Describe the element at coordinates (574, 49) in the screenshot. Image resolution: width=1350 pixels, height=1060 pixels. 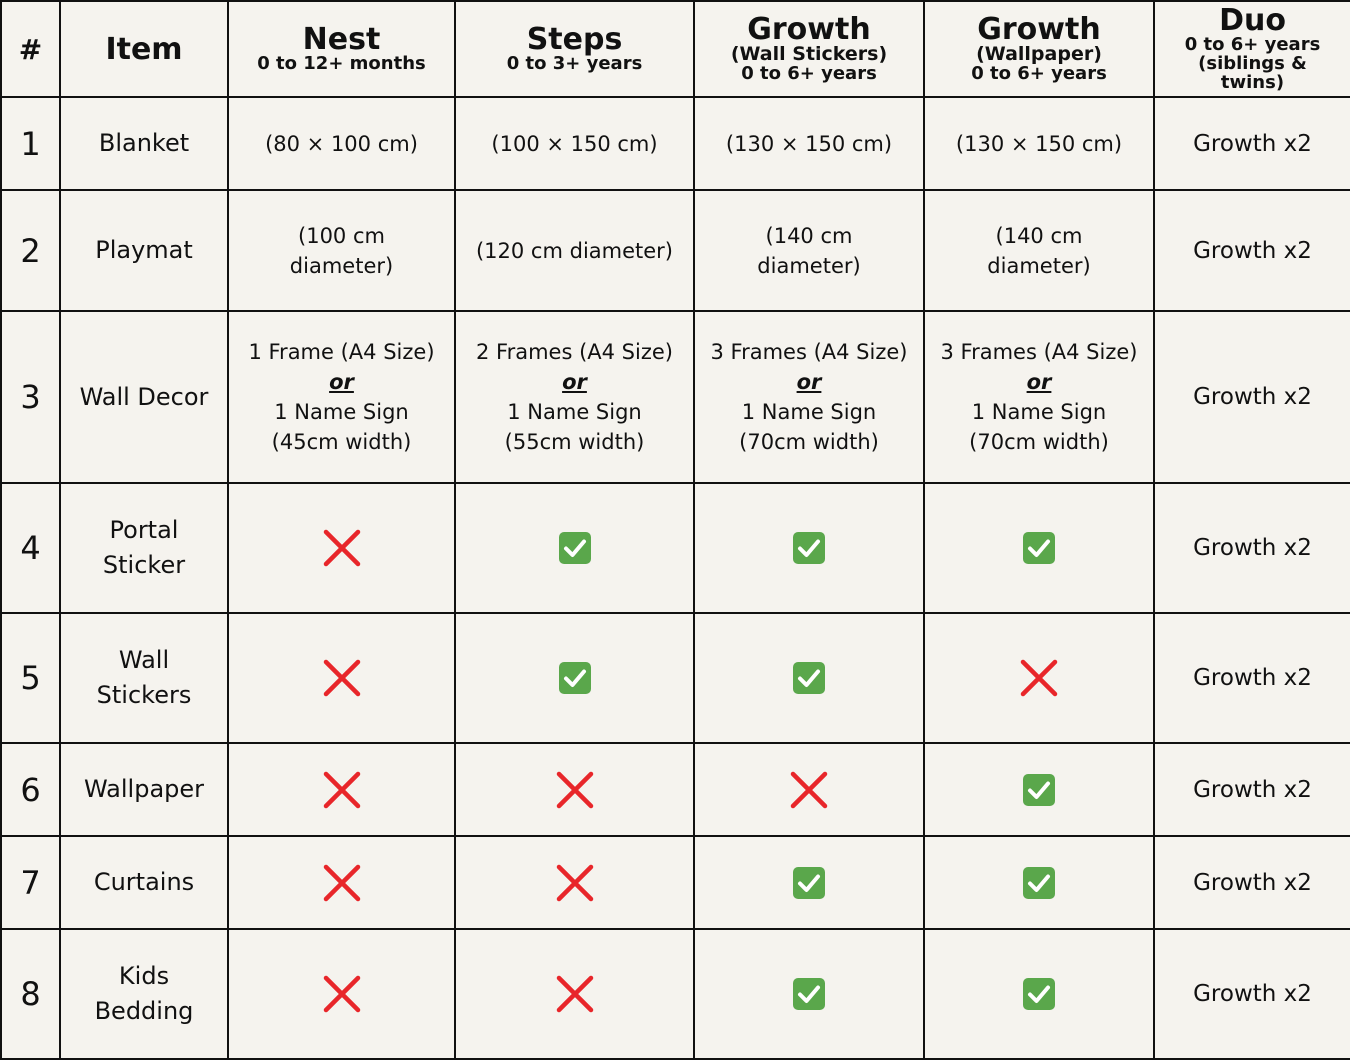
I see `header-plan-steps: Steps 0 to 3+ years` at that location.